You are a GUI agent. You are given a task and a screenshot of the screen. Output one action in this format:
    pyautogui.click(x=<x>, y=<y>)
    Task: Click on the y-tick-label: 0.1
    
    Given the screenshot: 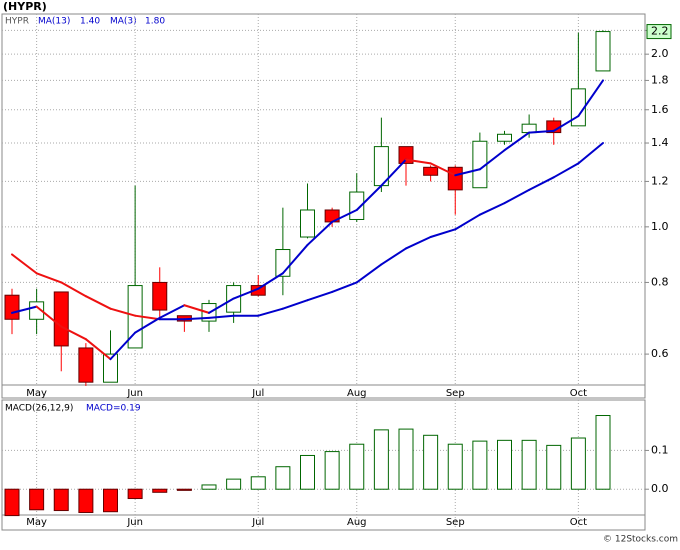 What is the action you would take?
    pyautogui.click(x=660, y=449)
    